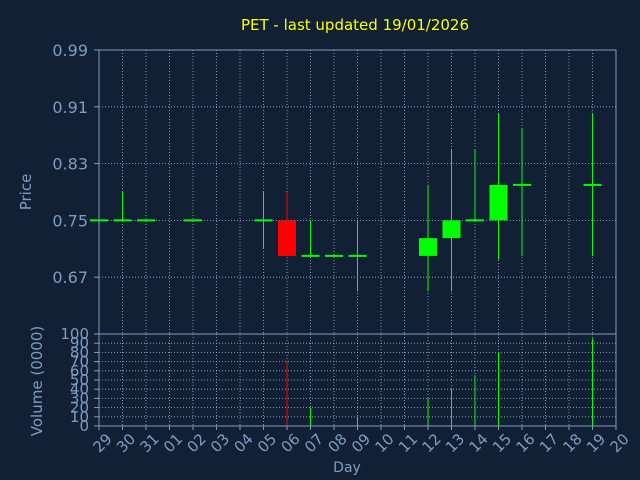 This screenshot has width=640, height=480. What do you see at coordinates (79, 398) in the screenshot?
I see `volume-y-tick-label: 30` at bounding box center [79, 398].